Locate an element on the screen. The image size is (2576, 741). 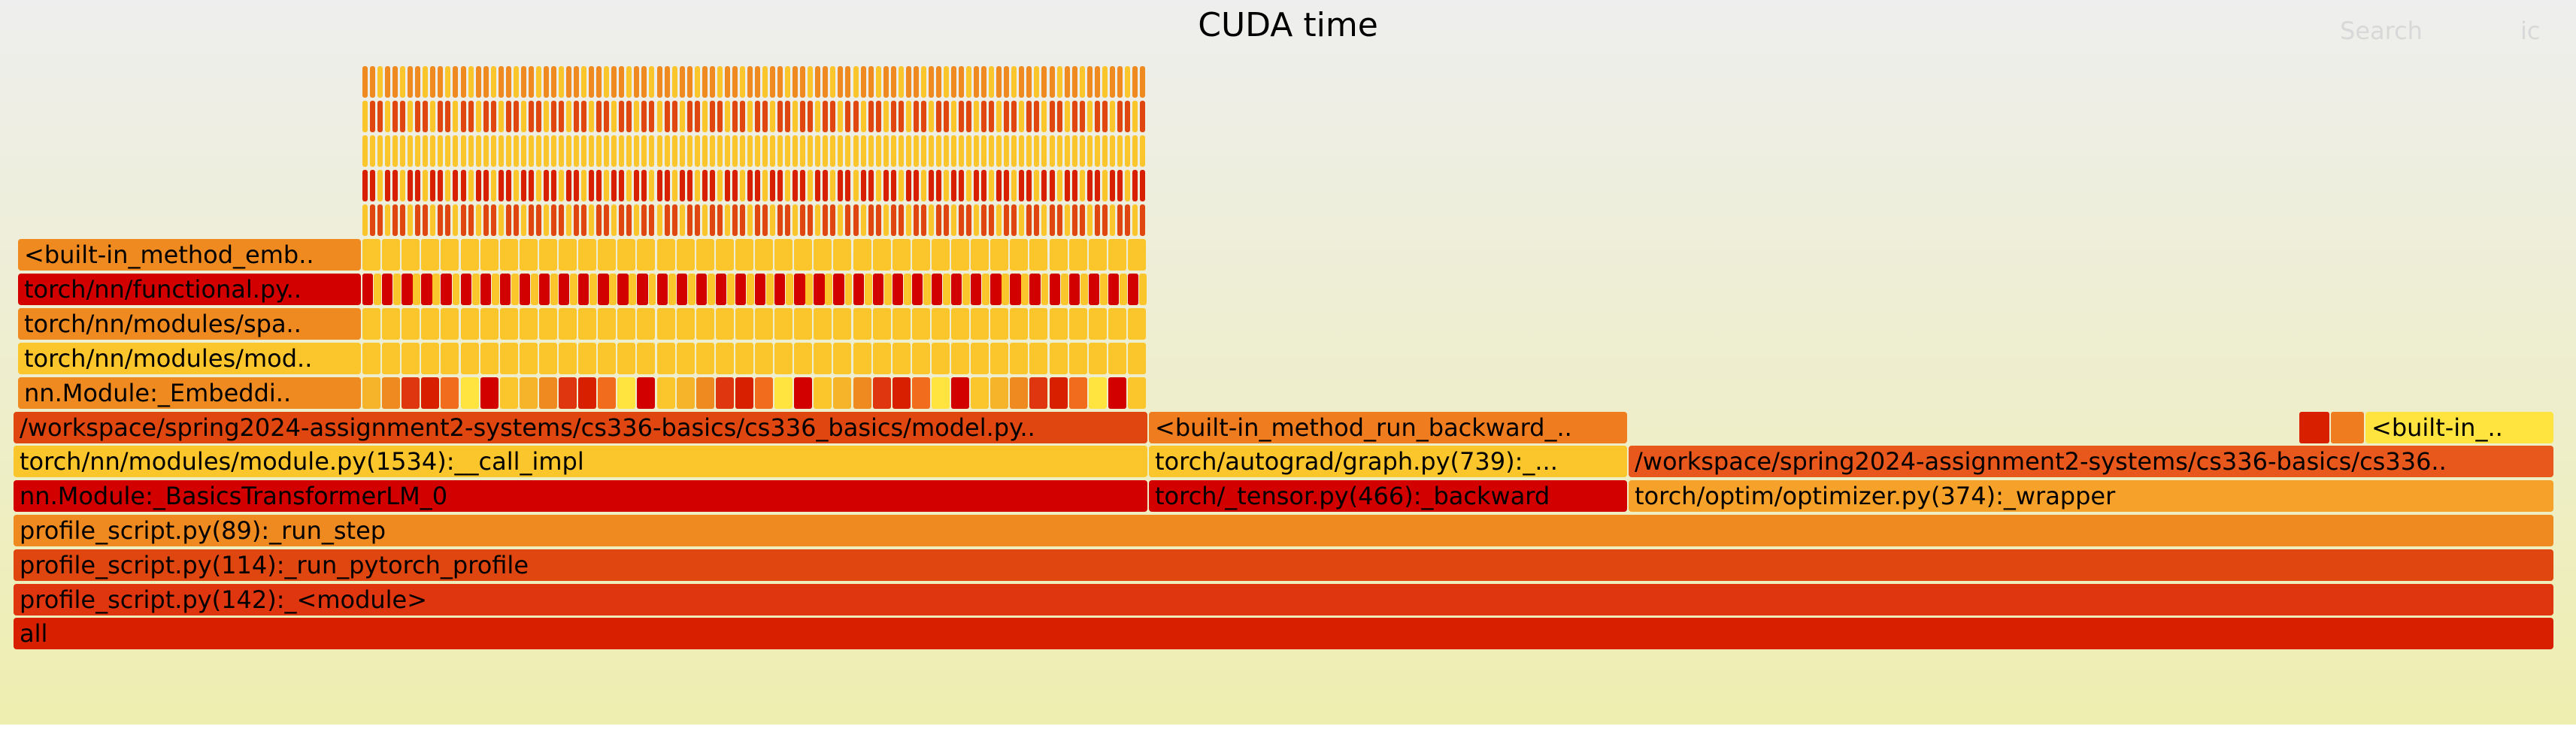
frame-embedding-module: nn.Module:_Embeddi.. is located at coordinates (189, 393).